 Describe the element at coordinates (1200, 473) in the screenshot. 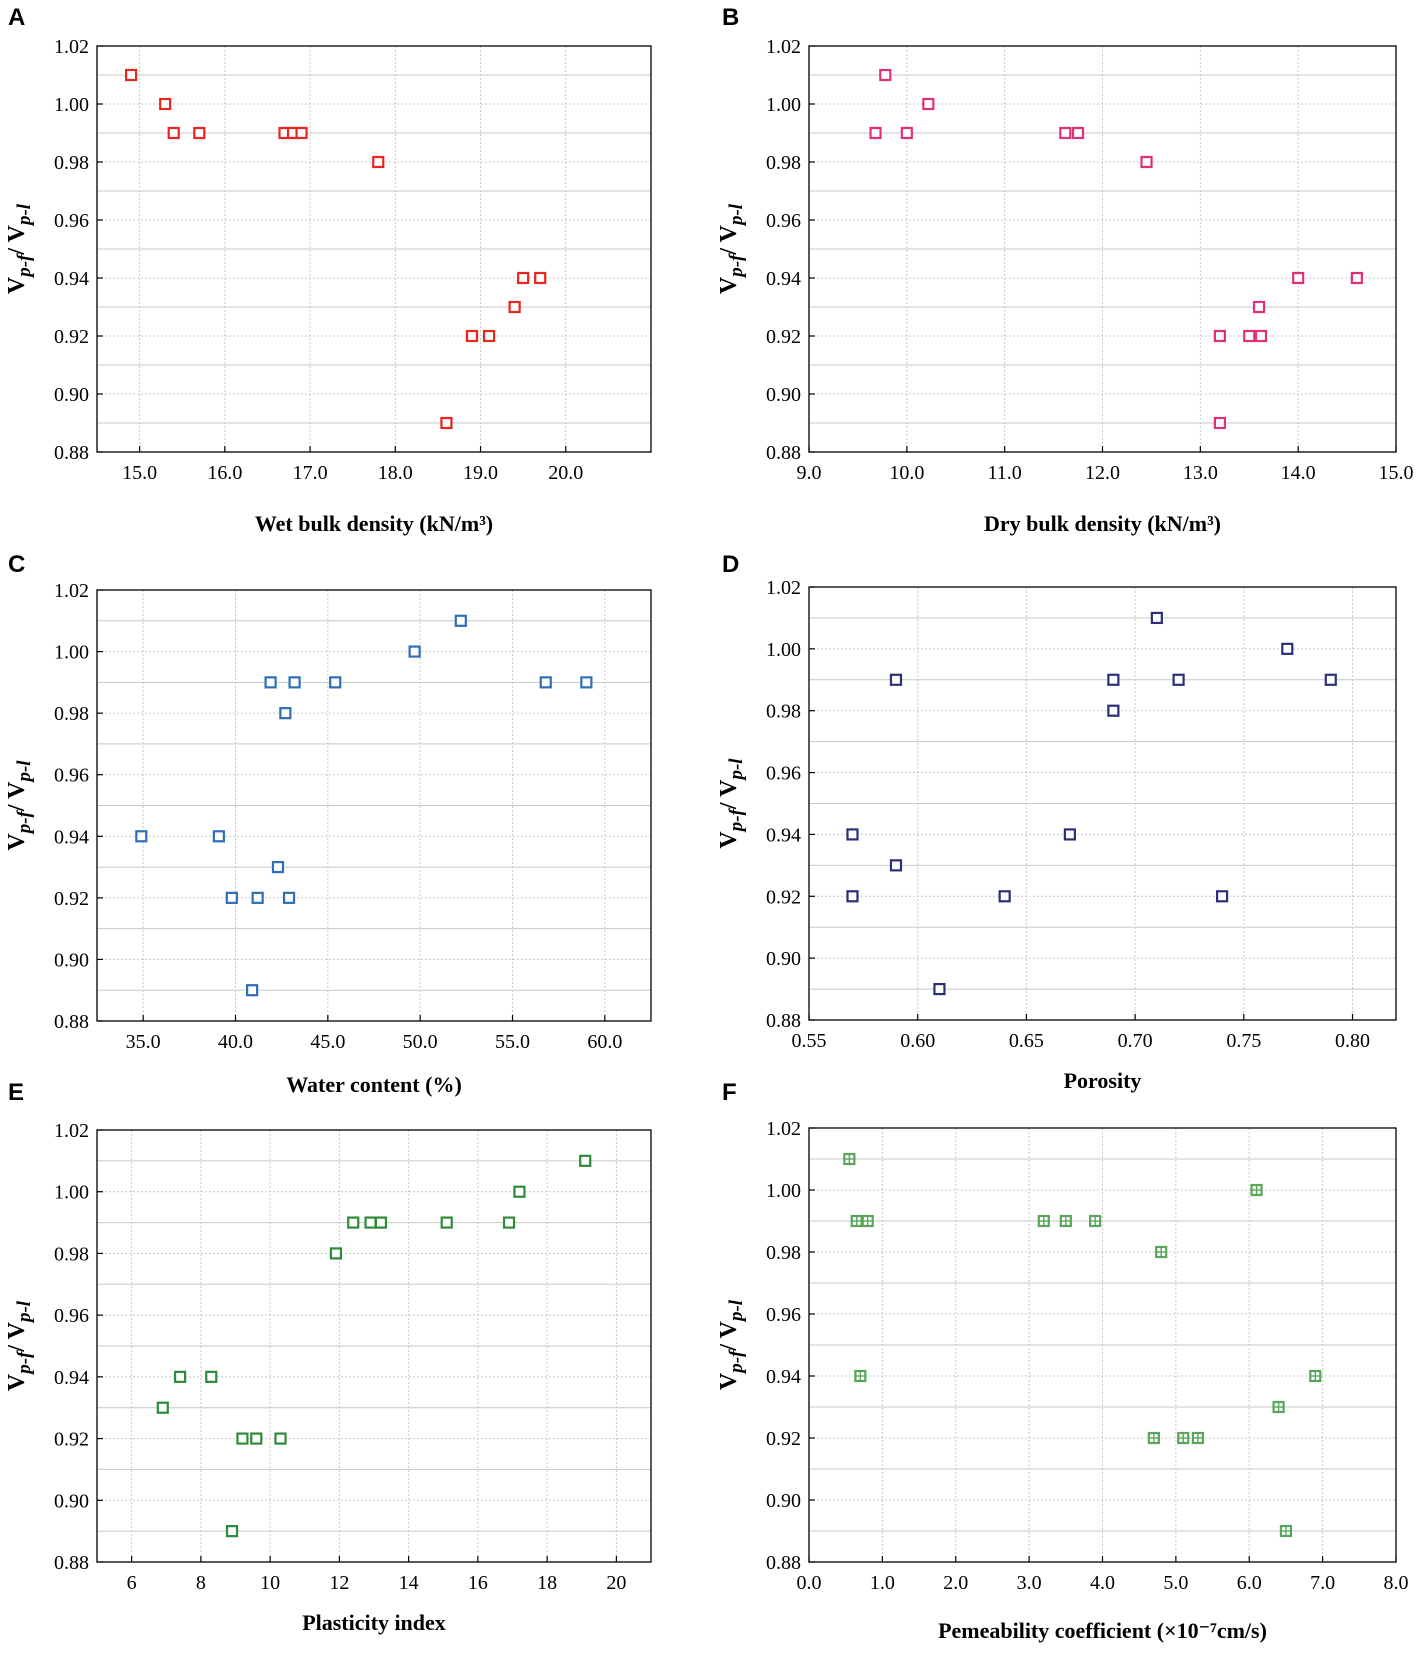

I see `x-tick-label: 13.0` at that location.